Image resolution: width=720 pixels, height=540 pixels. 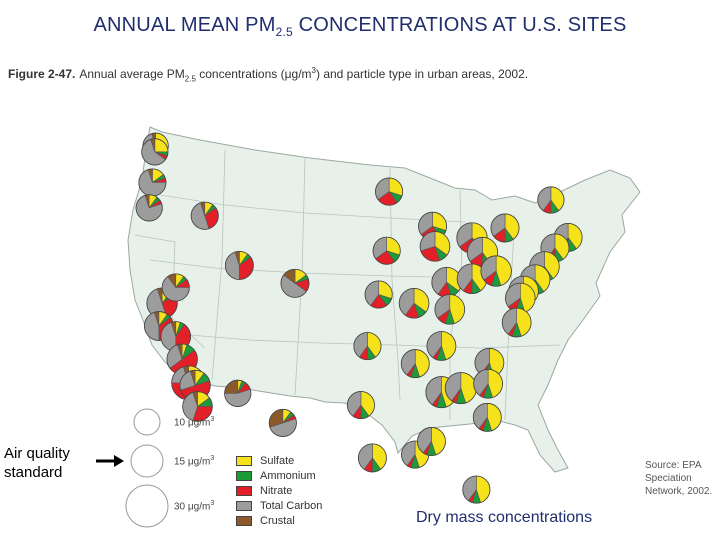 I want to click on total-carbon-swatch, so click(x=244, y=506).